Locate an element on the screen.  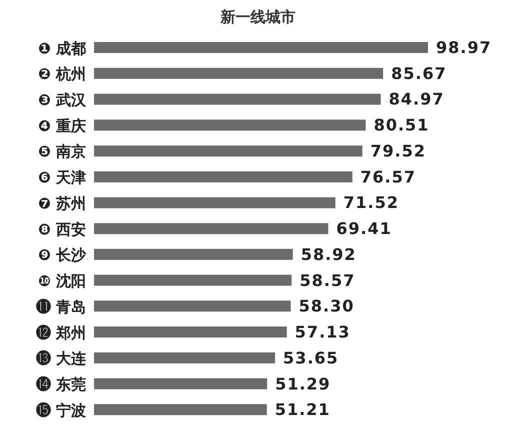
y-tick-label: ❽ 西安 is located at coordinates (62, 229).